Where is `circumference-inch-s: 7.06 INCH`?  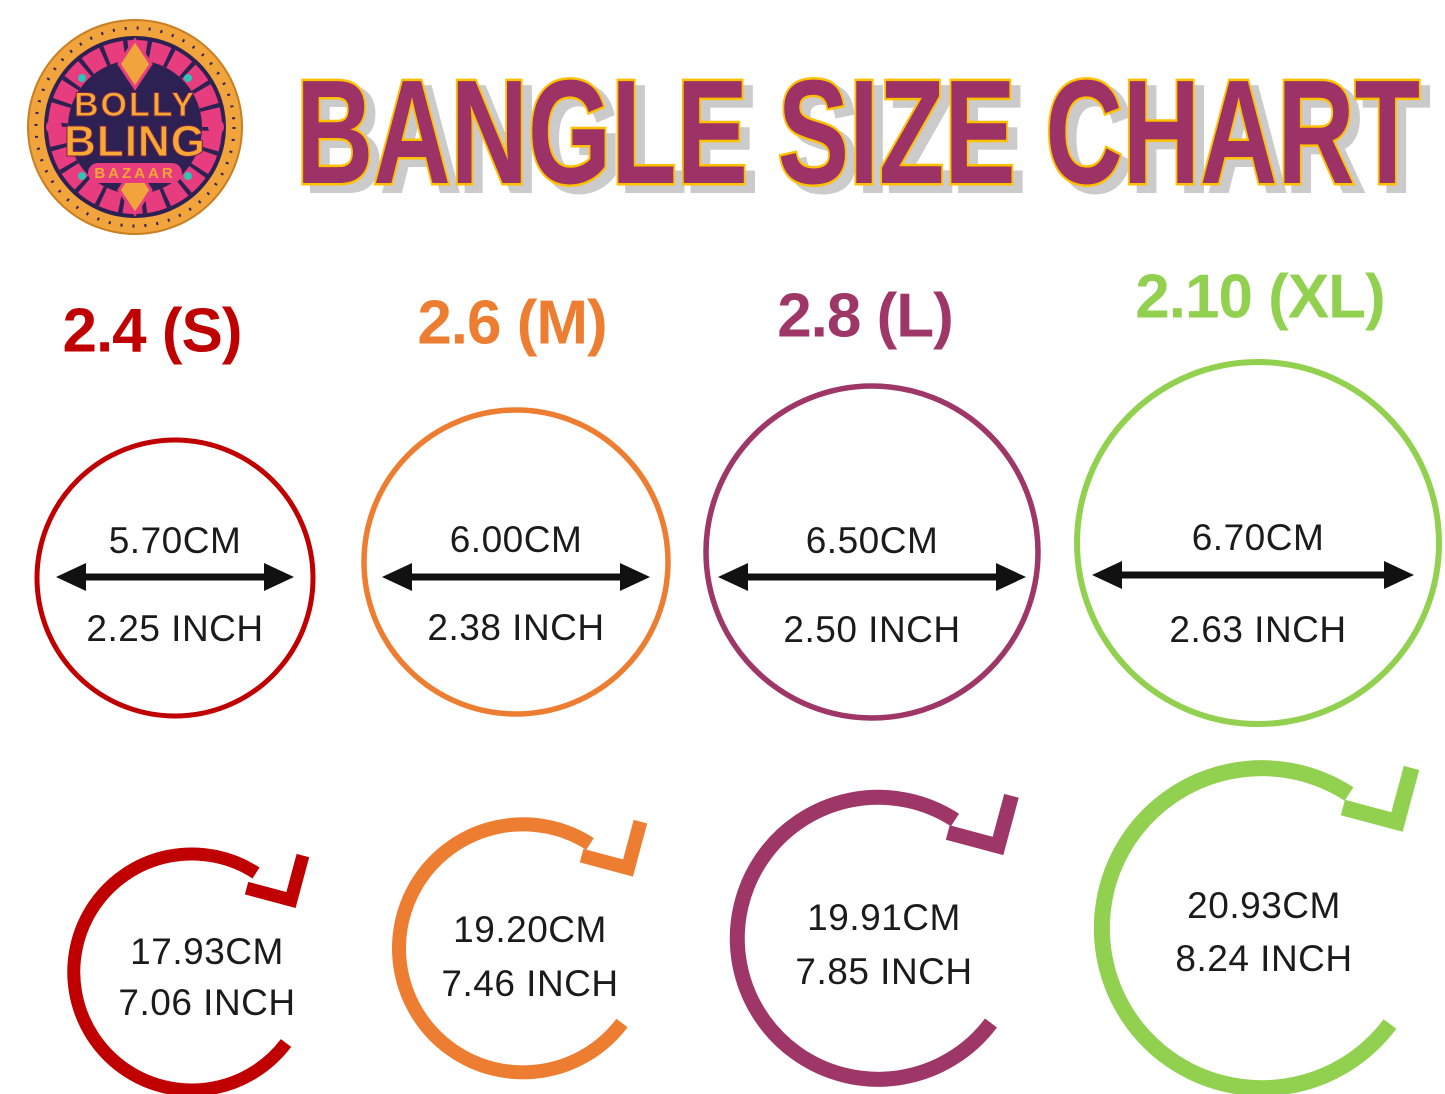 circumference-inch-s: 7.06 INCH is located at coordinates (207, 1002).